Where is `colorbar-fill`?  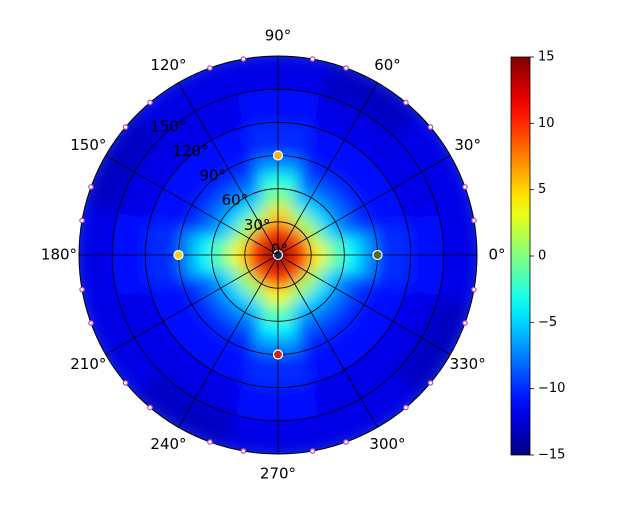
colorbar-fill is located at coordinates (520, 256).